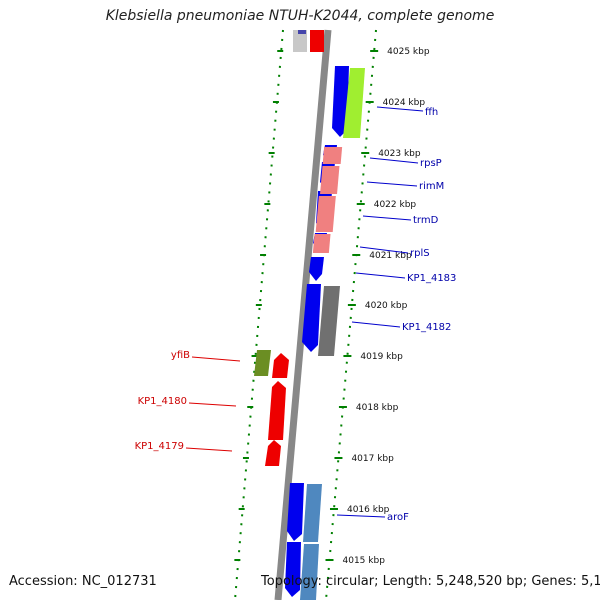 The image size is (600, 600). What do you see at coordinates (316, 269) in the screenshot?
I see `gene-kp1-4183-cds` at bounding box center [316, 269].